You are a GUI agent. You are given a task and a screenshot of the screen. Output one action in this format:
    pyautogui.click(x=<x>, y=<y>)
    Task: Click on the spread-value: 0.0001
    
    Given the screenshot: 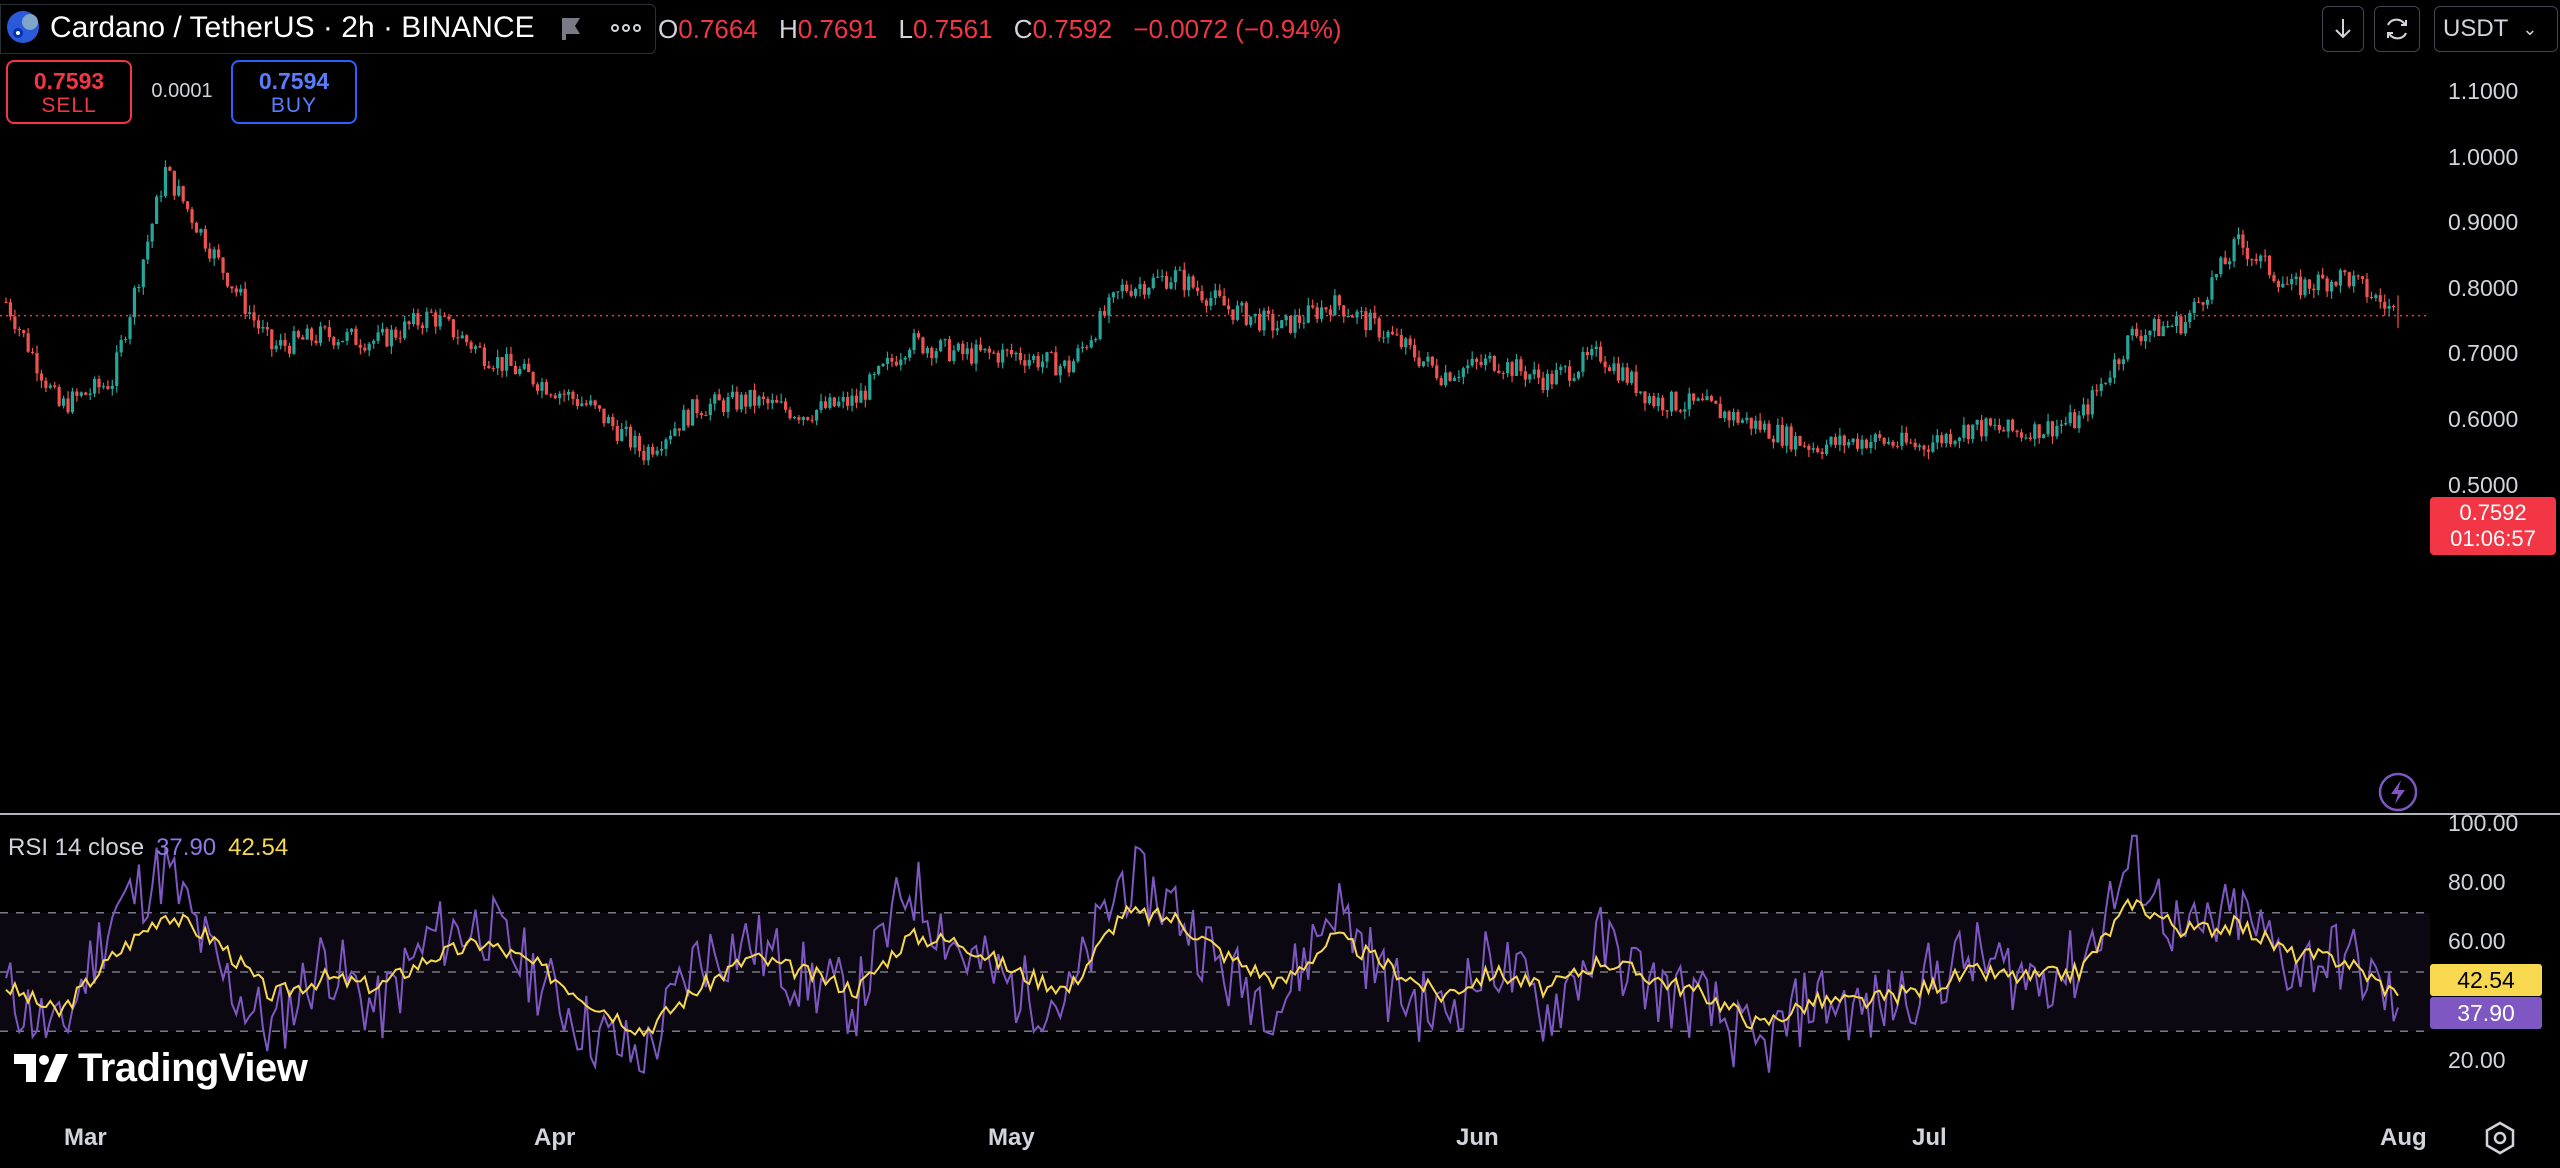 What is the action you would take?
    pyautogui.click(x=182, y=91)
    